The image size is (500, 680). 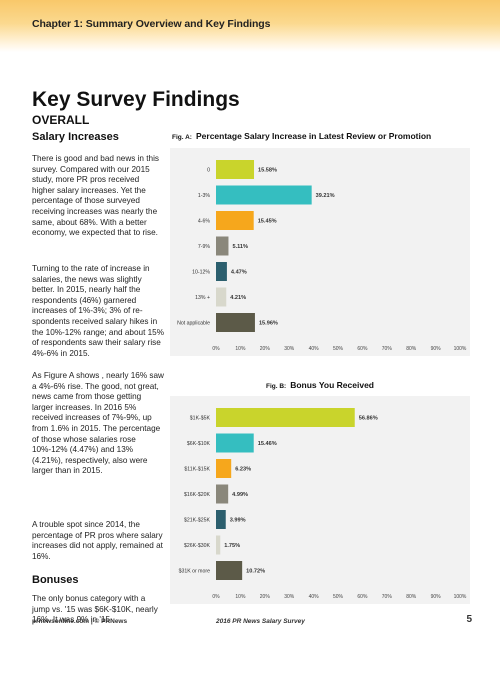 I want to click on fig-a-value-label: 4.21%, so click(x=238, y=298).